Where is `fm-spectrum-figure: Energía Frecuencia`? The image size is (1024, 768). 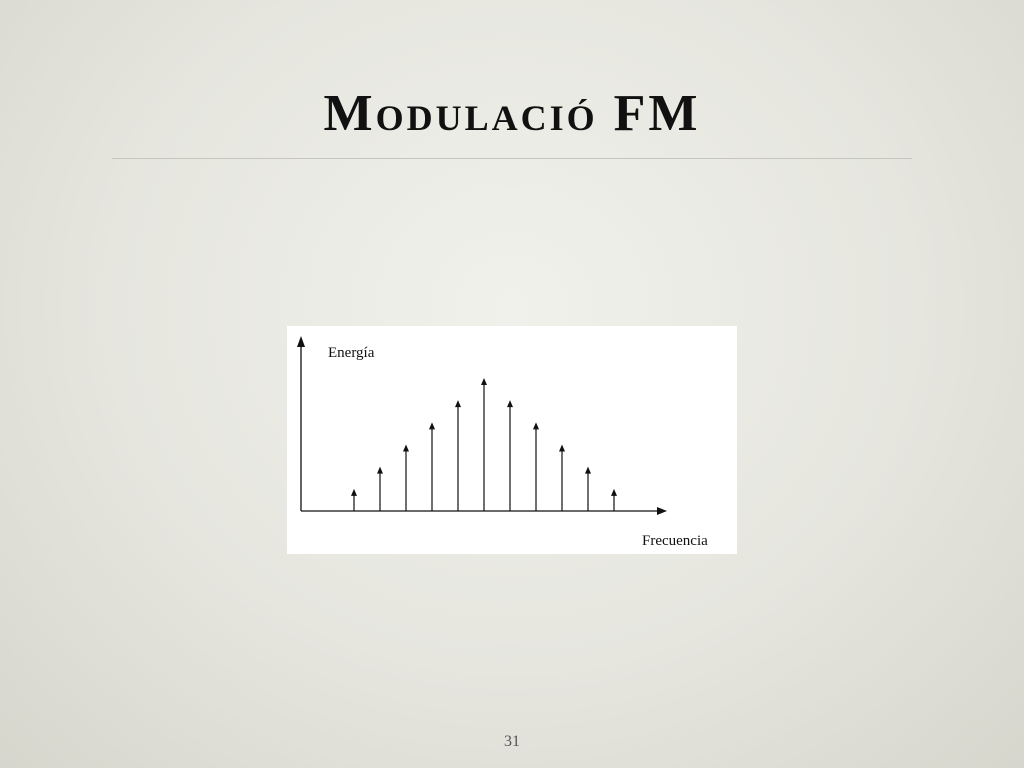 fm-spectrum-figure: Energía Frecuencia is located at coordinates (512, 440).